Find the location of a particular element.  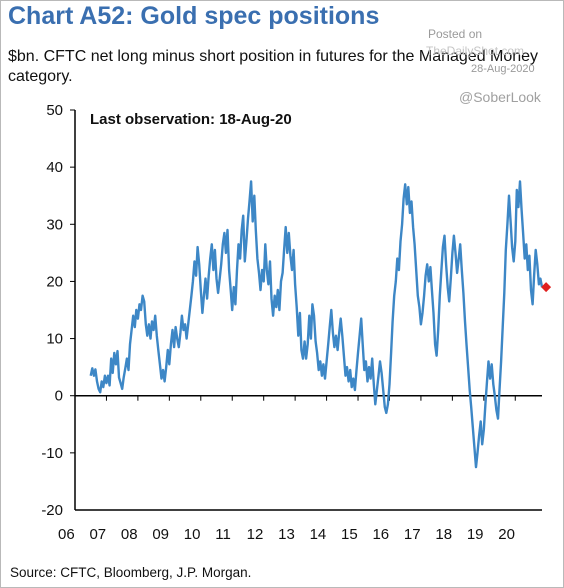

chart-title: Chart A52: Gold spec positions is located at coordinates (194, 16).